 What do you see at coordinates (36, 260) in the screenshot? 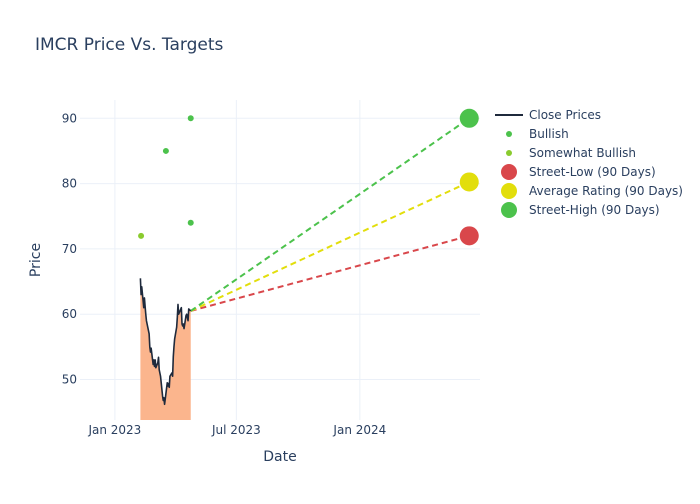
I see `y-axis-label: Price` at bounding box center [36, 260].